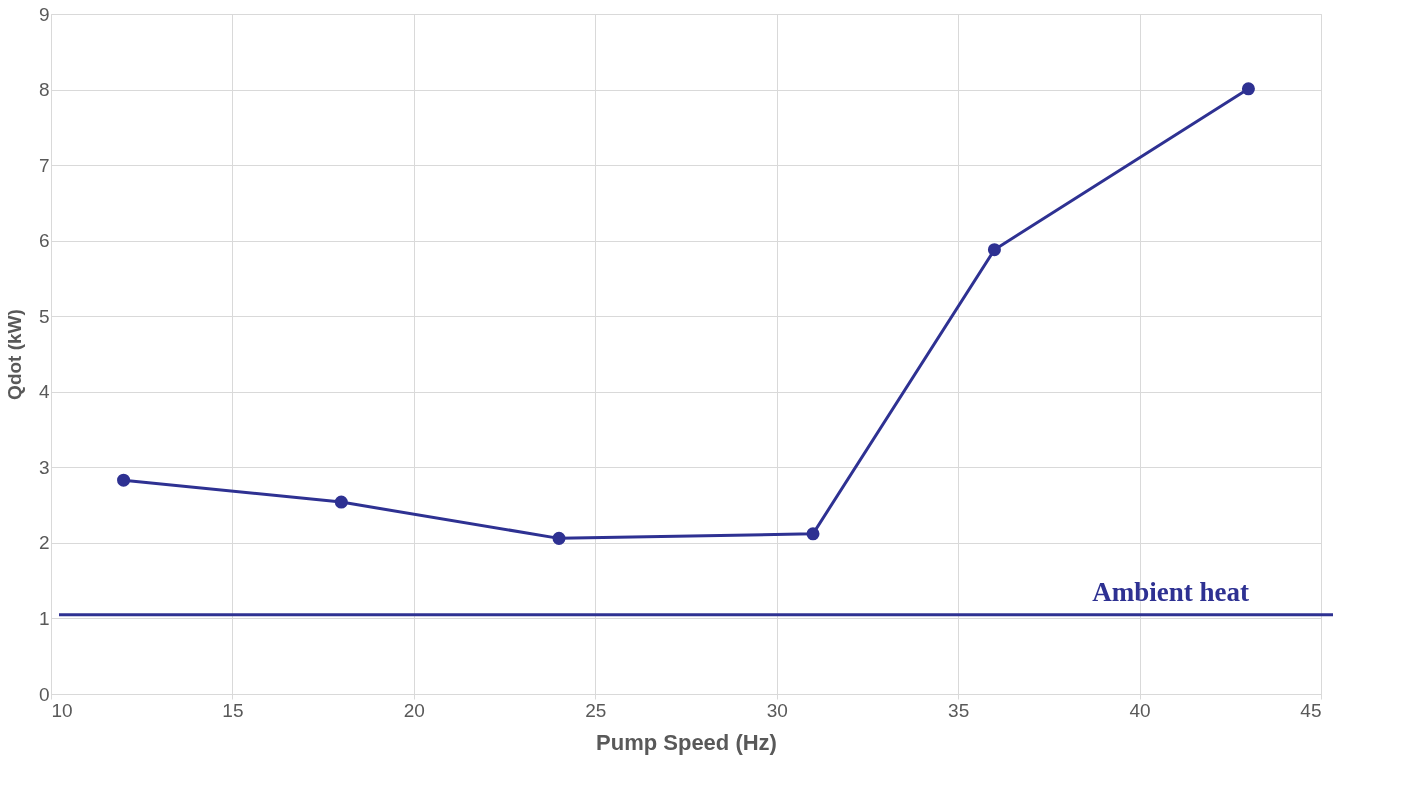  I want to click on y-tick-label: 4, so click(44, 392).